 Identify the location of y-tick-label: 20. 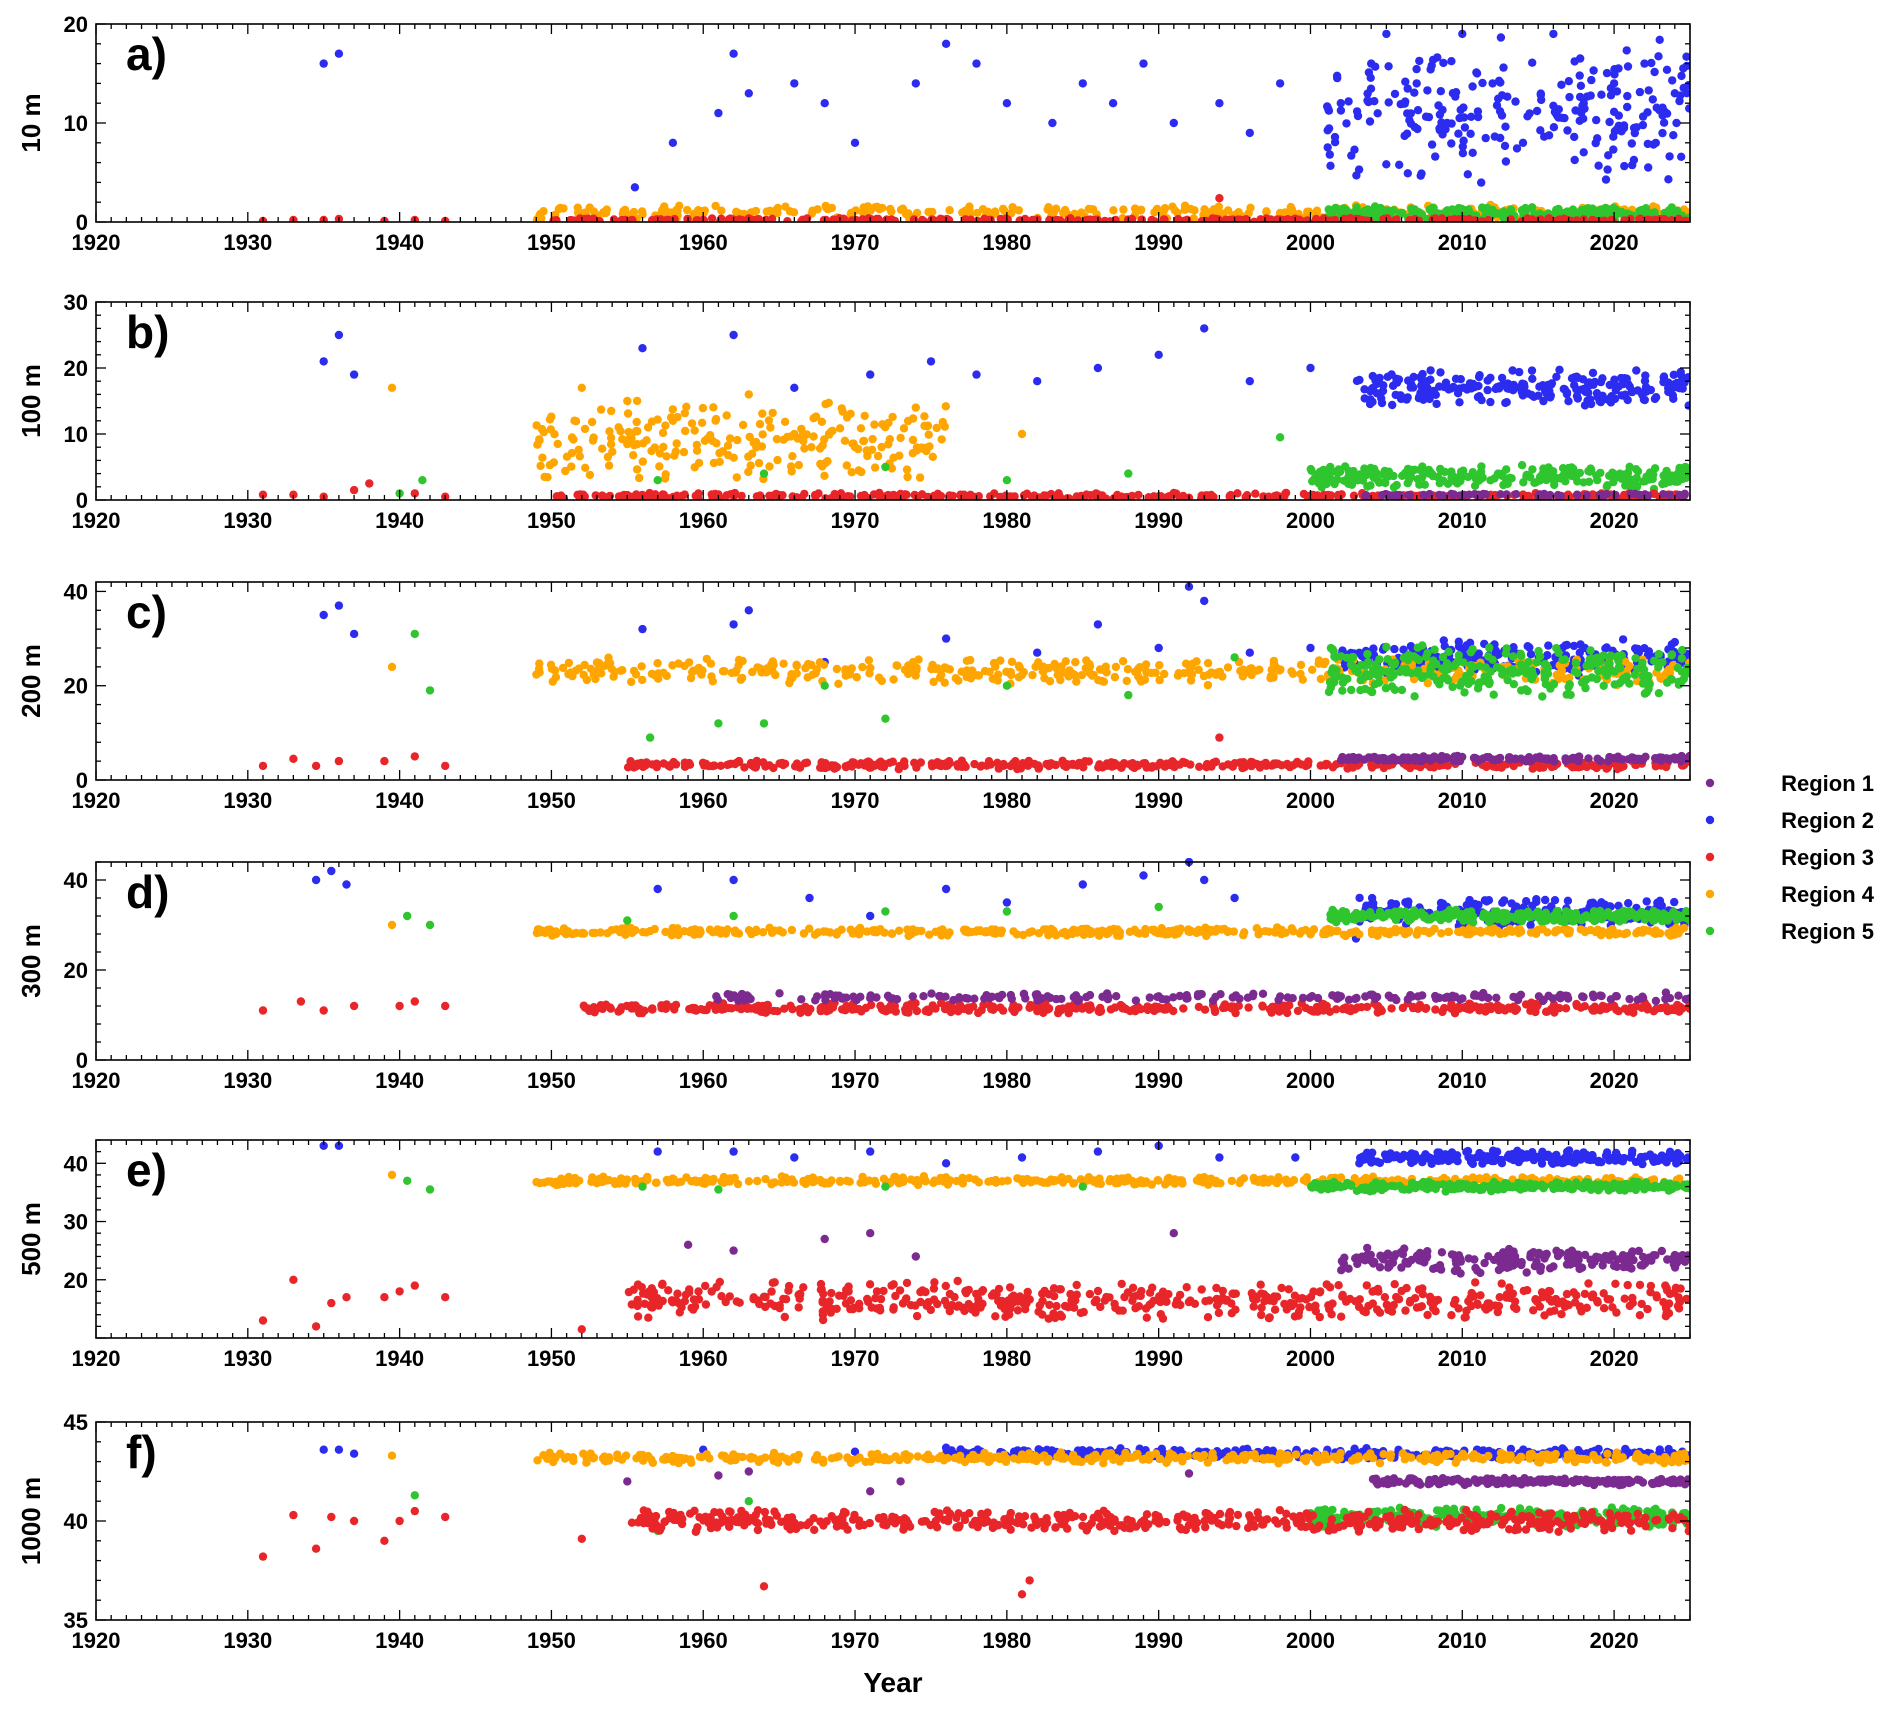
(76, 24).